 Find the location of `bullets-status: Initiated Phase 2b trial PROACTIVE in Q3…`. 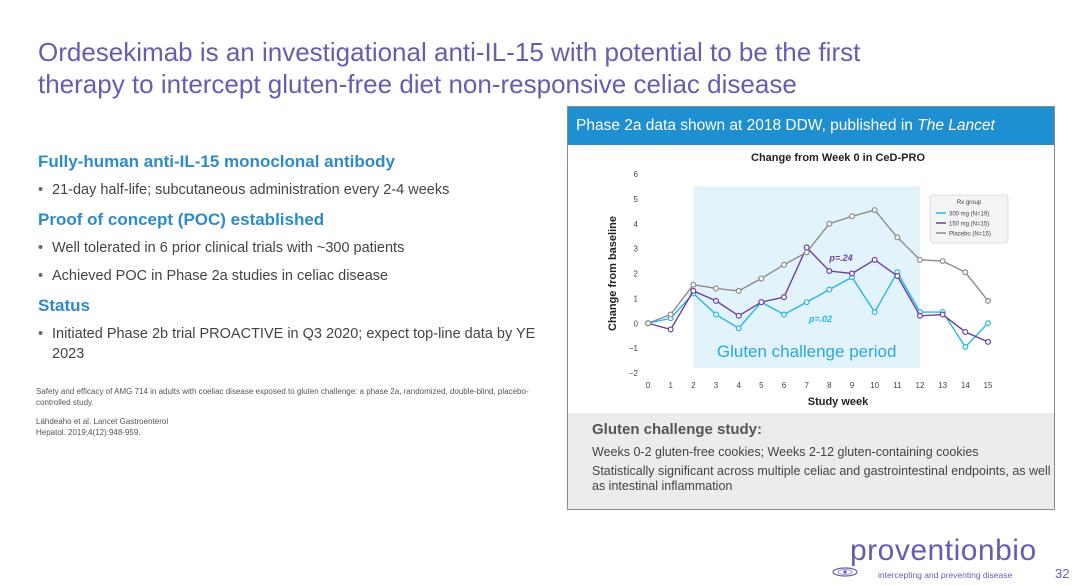

bullets-status: Initiated Phase 2b trial PROACTIVE in Q3… is located at coordinates (294, 344).